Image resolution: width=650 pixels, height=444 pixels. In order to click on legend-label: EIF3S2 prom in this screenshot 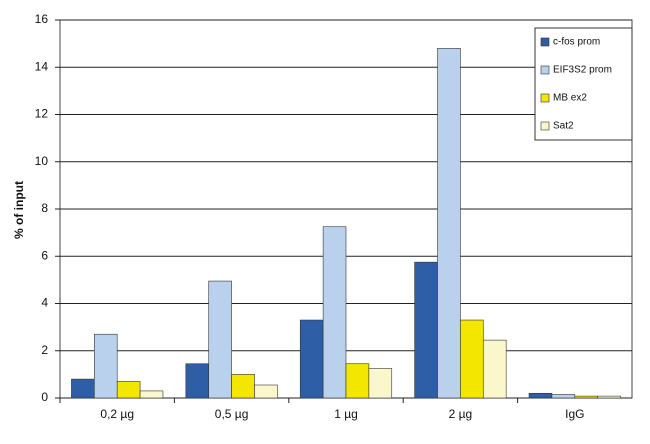, I will do `click(582, 70)`.